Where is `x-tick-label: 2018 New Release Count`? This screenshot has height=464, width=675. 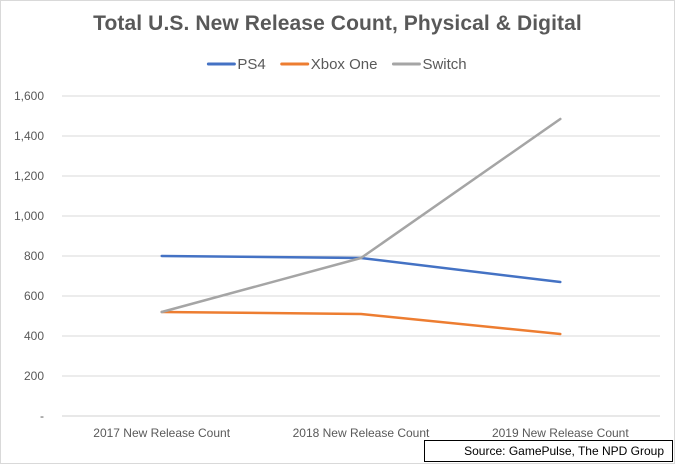 x-tick-label: 2018 New Release Count is located at coordinates (361, 433).